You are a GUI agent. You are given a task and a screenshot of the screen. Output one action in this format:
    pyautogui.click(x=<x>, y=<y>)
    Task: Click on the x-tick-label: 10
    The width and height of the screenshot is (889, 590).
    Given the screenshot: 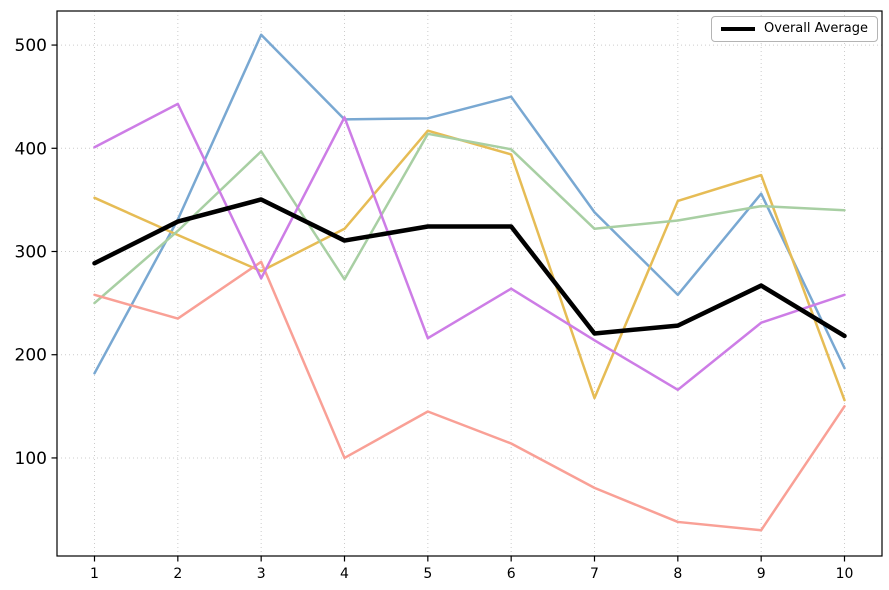 What is the action you would take?
    pyautogui.click(x=845, y=574)
    